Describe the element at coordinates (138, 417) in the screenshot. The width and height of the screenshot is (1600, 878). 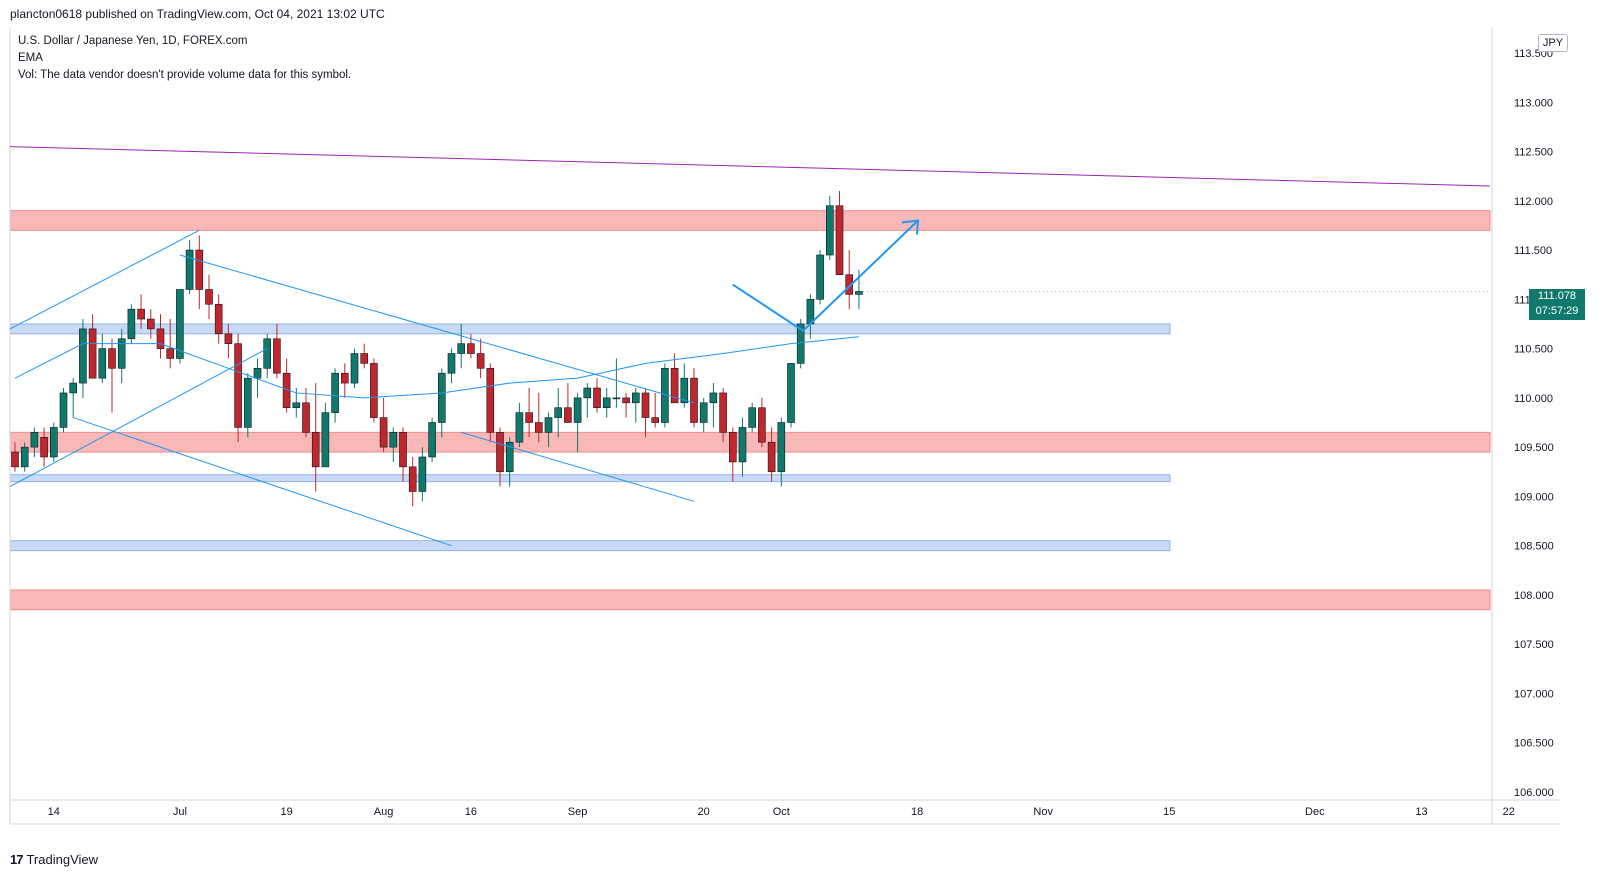
I see `channel-lower-left` at that location.